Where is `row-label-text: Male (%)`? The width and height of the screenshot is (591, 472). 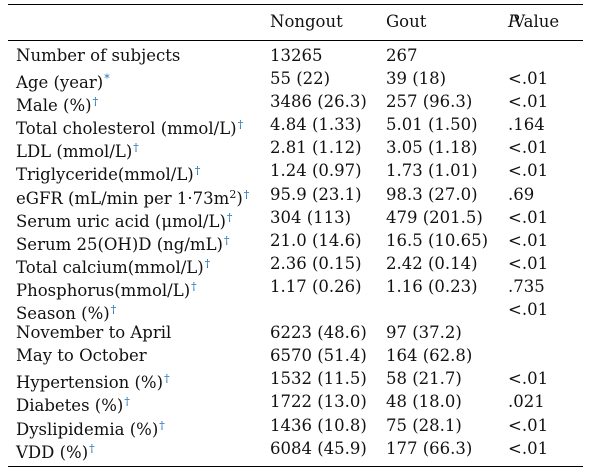 row-label-text: Male (%) is located at coordinates (54, 106).